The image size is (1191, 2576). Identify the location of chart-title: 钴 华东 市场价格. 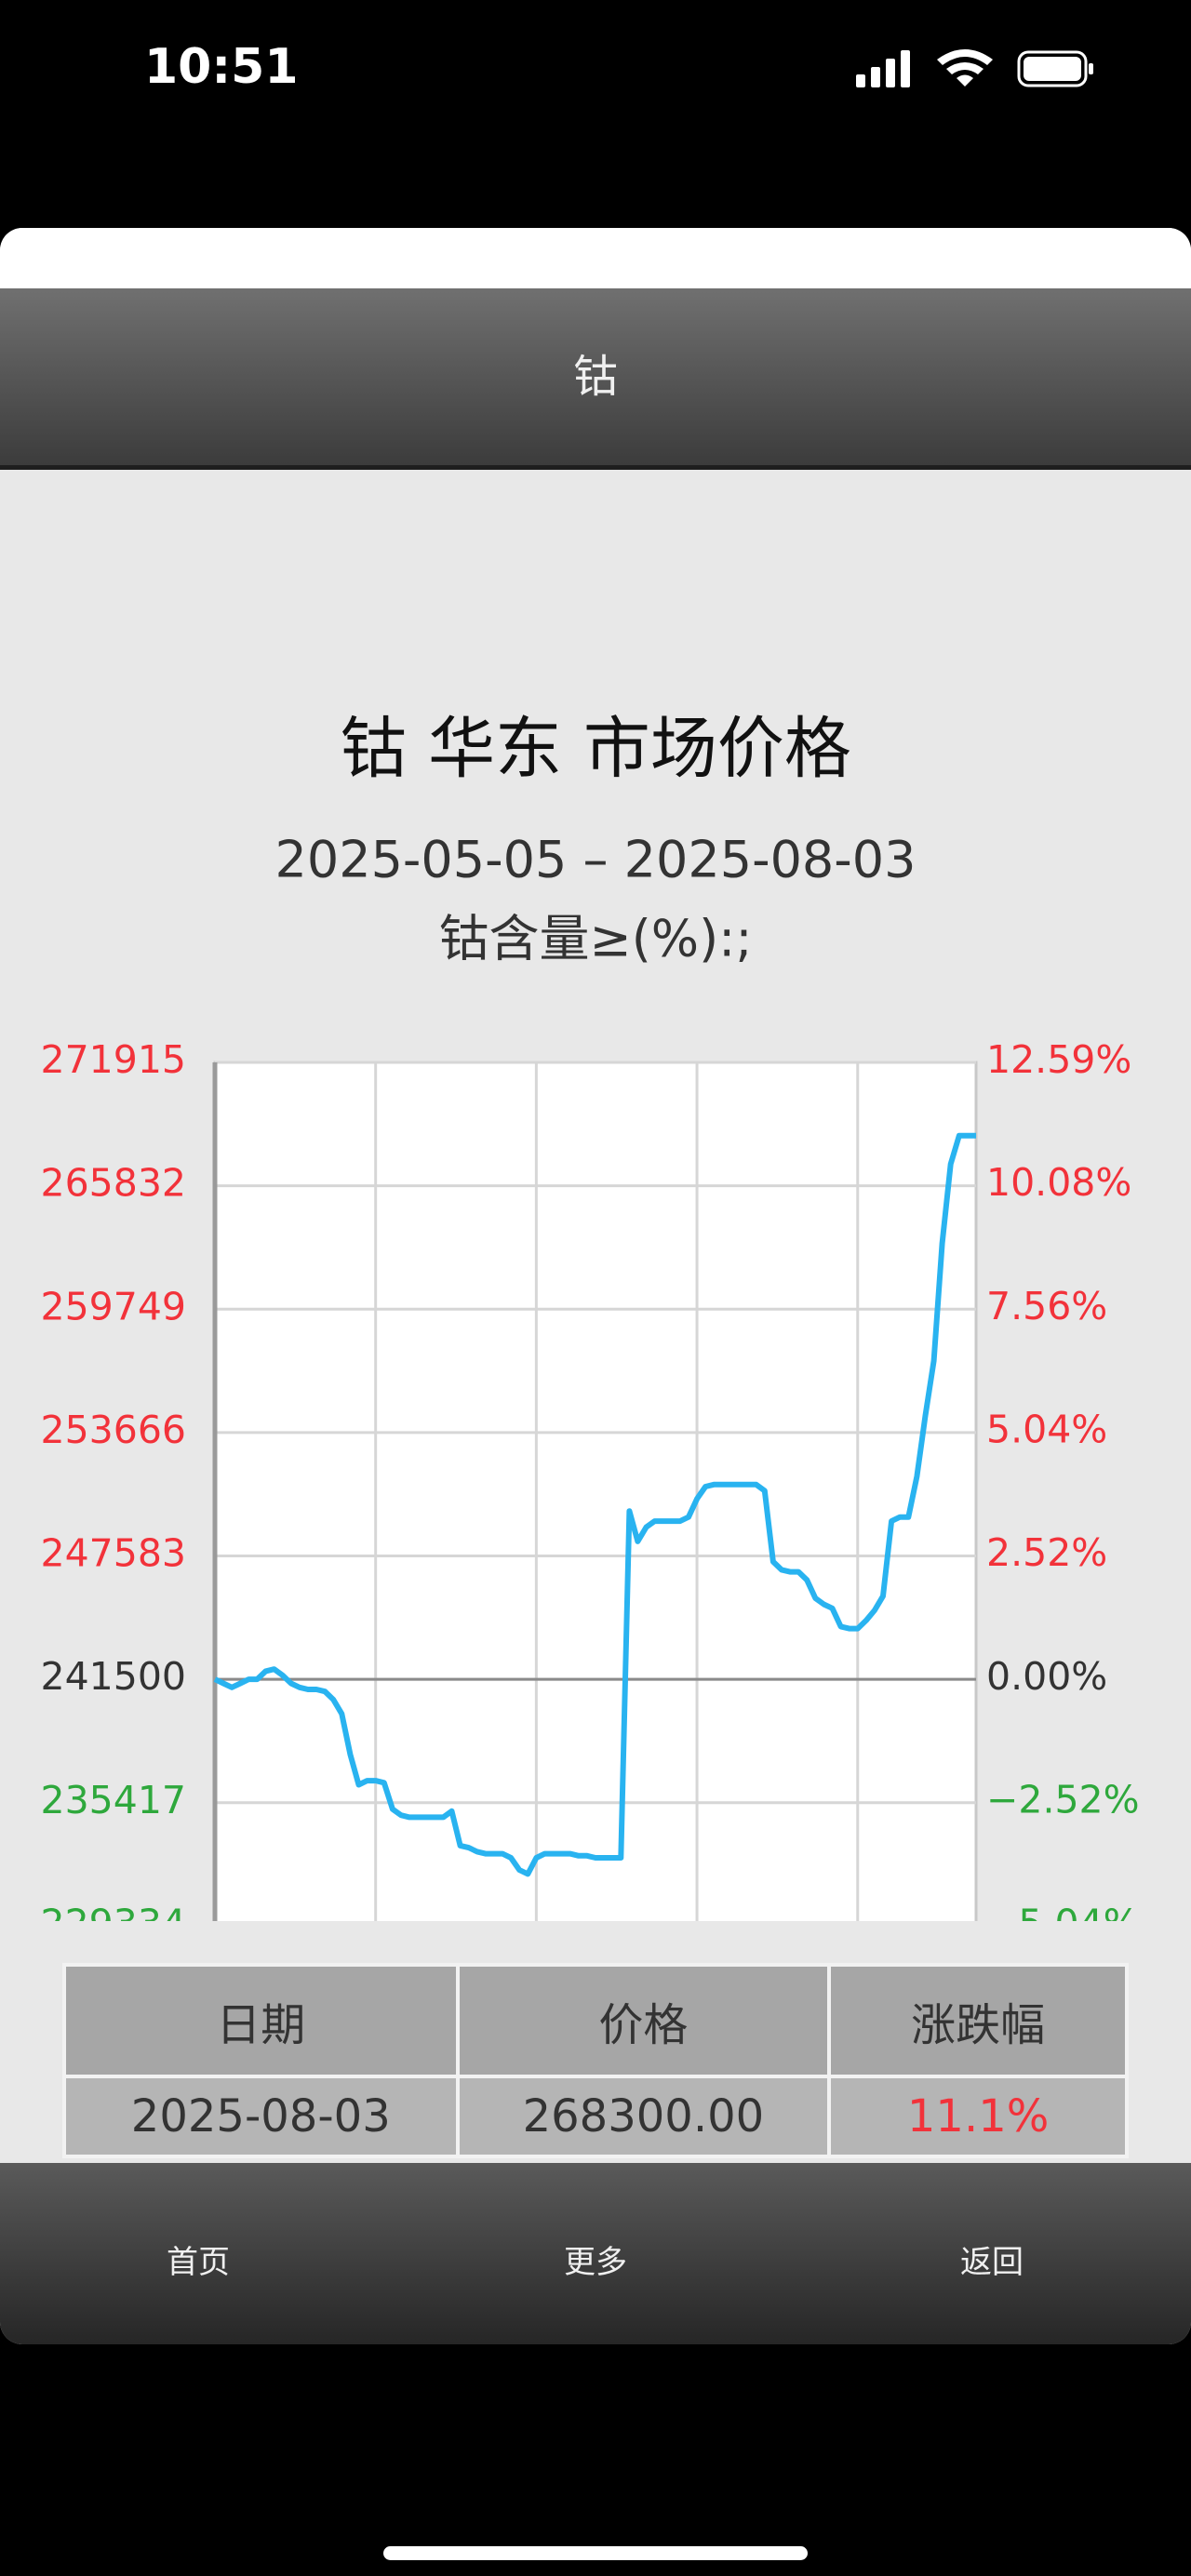
(595, 749).